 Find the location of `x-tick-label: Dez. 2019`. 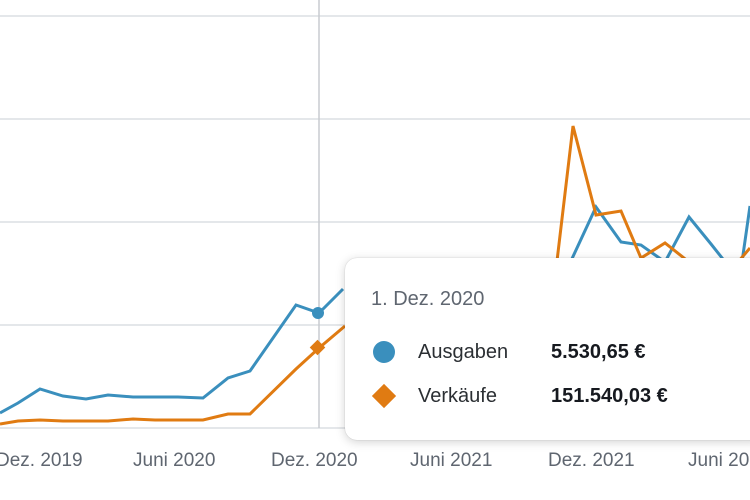

x-tick-label: Dez. 2019 is located at coordinates (41, 460).